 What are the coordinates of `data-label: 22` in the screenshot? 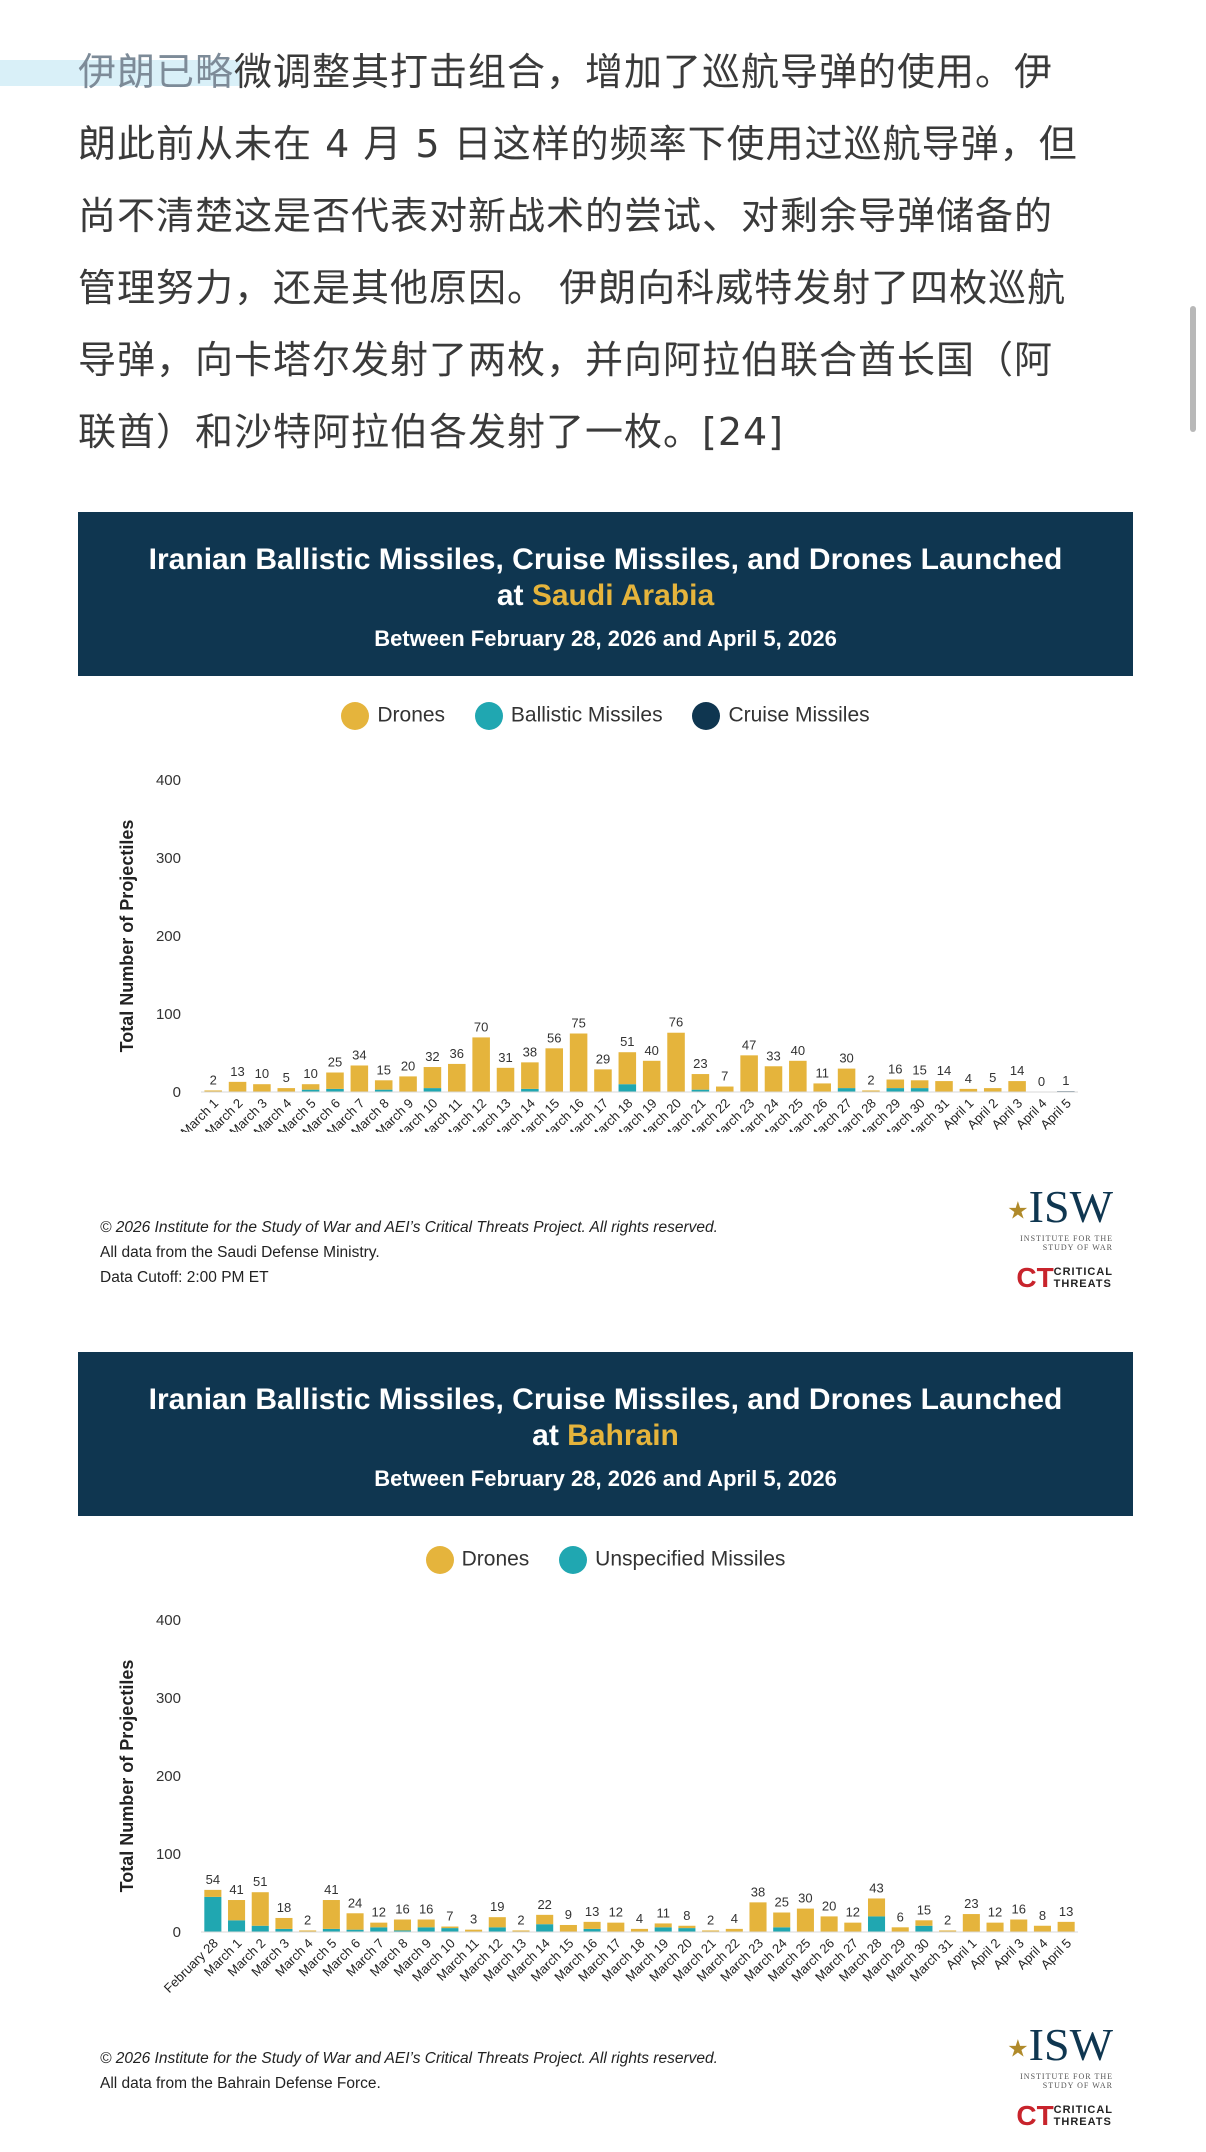 It's located at (544, 1904).